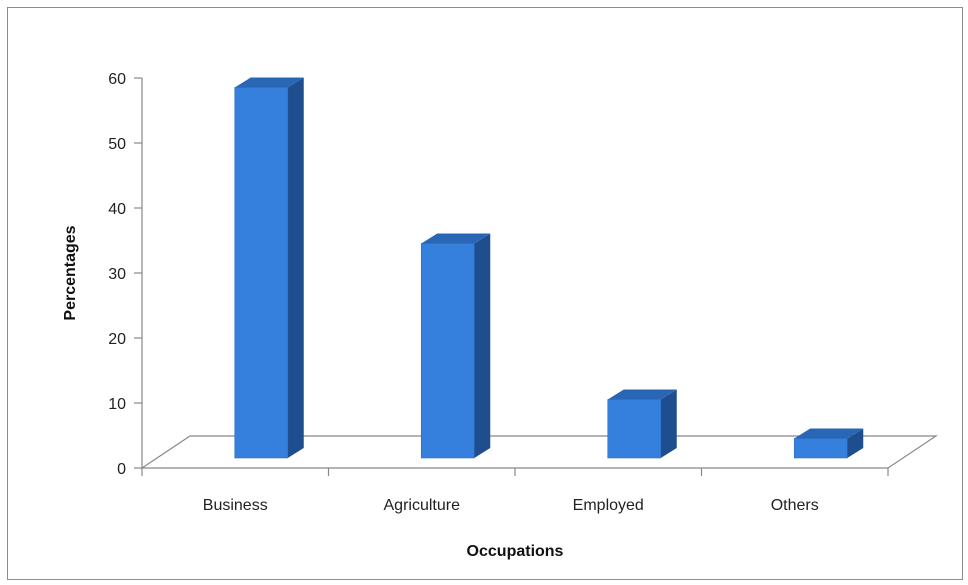 The height and width of the screenshot is (585, 968). What do you see at coordinates (608, 505) in the screenshot?
I see `x-tick-label: Employed` at bounding box center [608, 505].